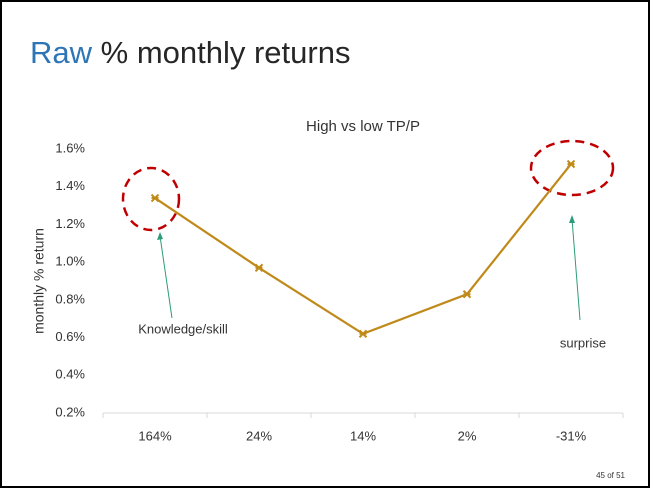 The image size is (650, 488). I want to click on annotation: Knowledge/skill, so click(183, 328).